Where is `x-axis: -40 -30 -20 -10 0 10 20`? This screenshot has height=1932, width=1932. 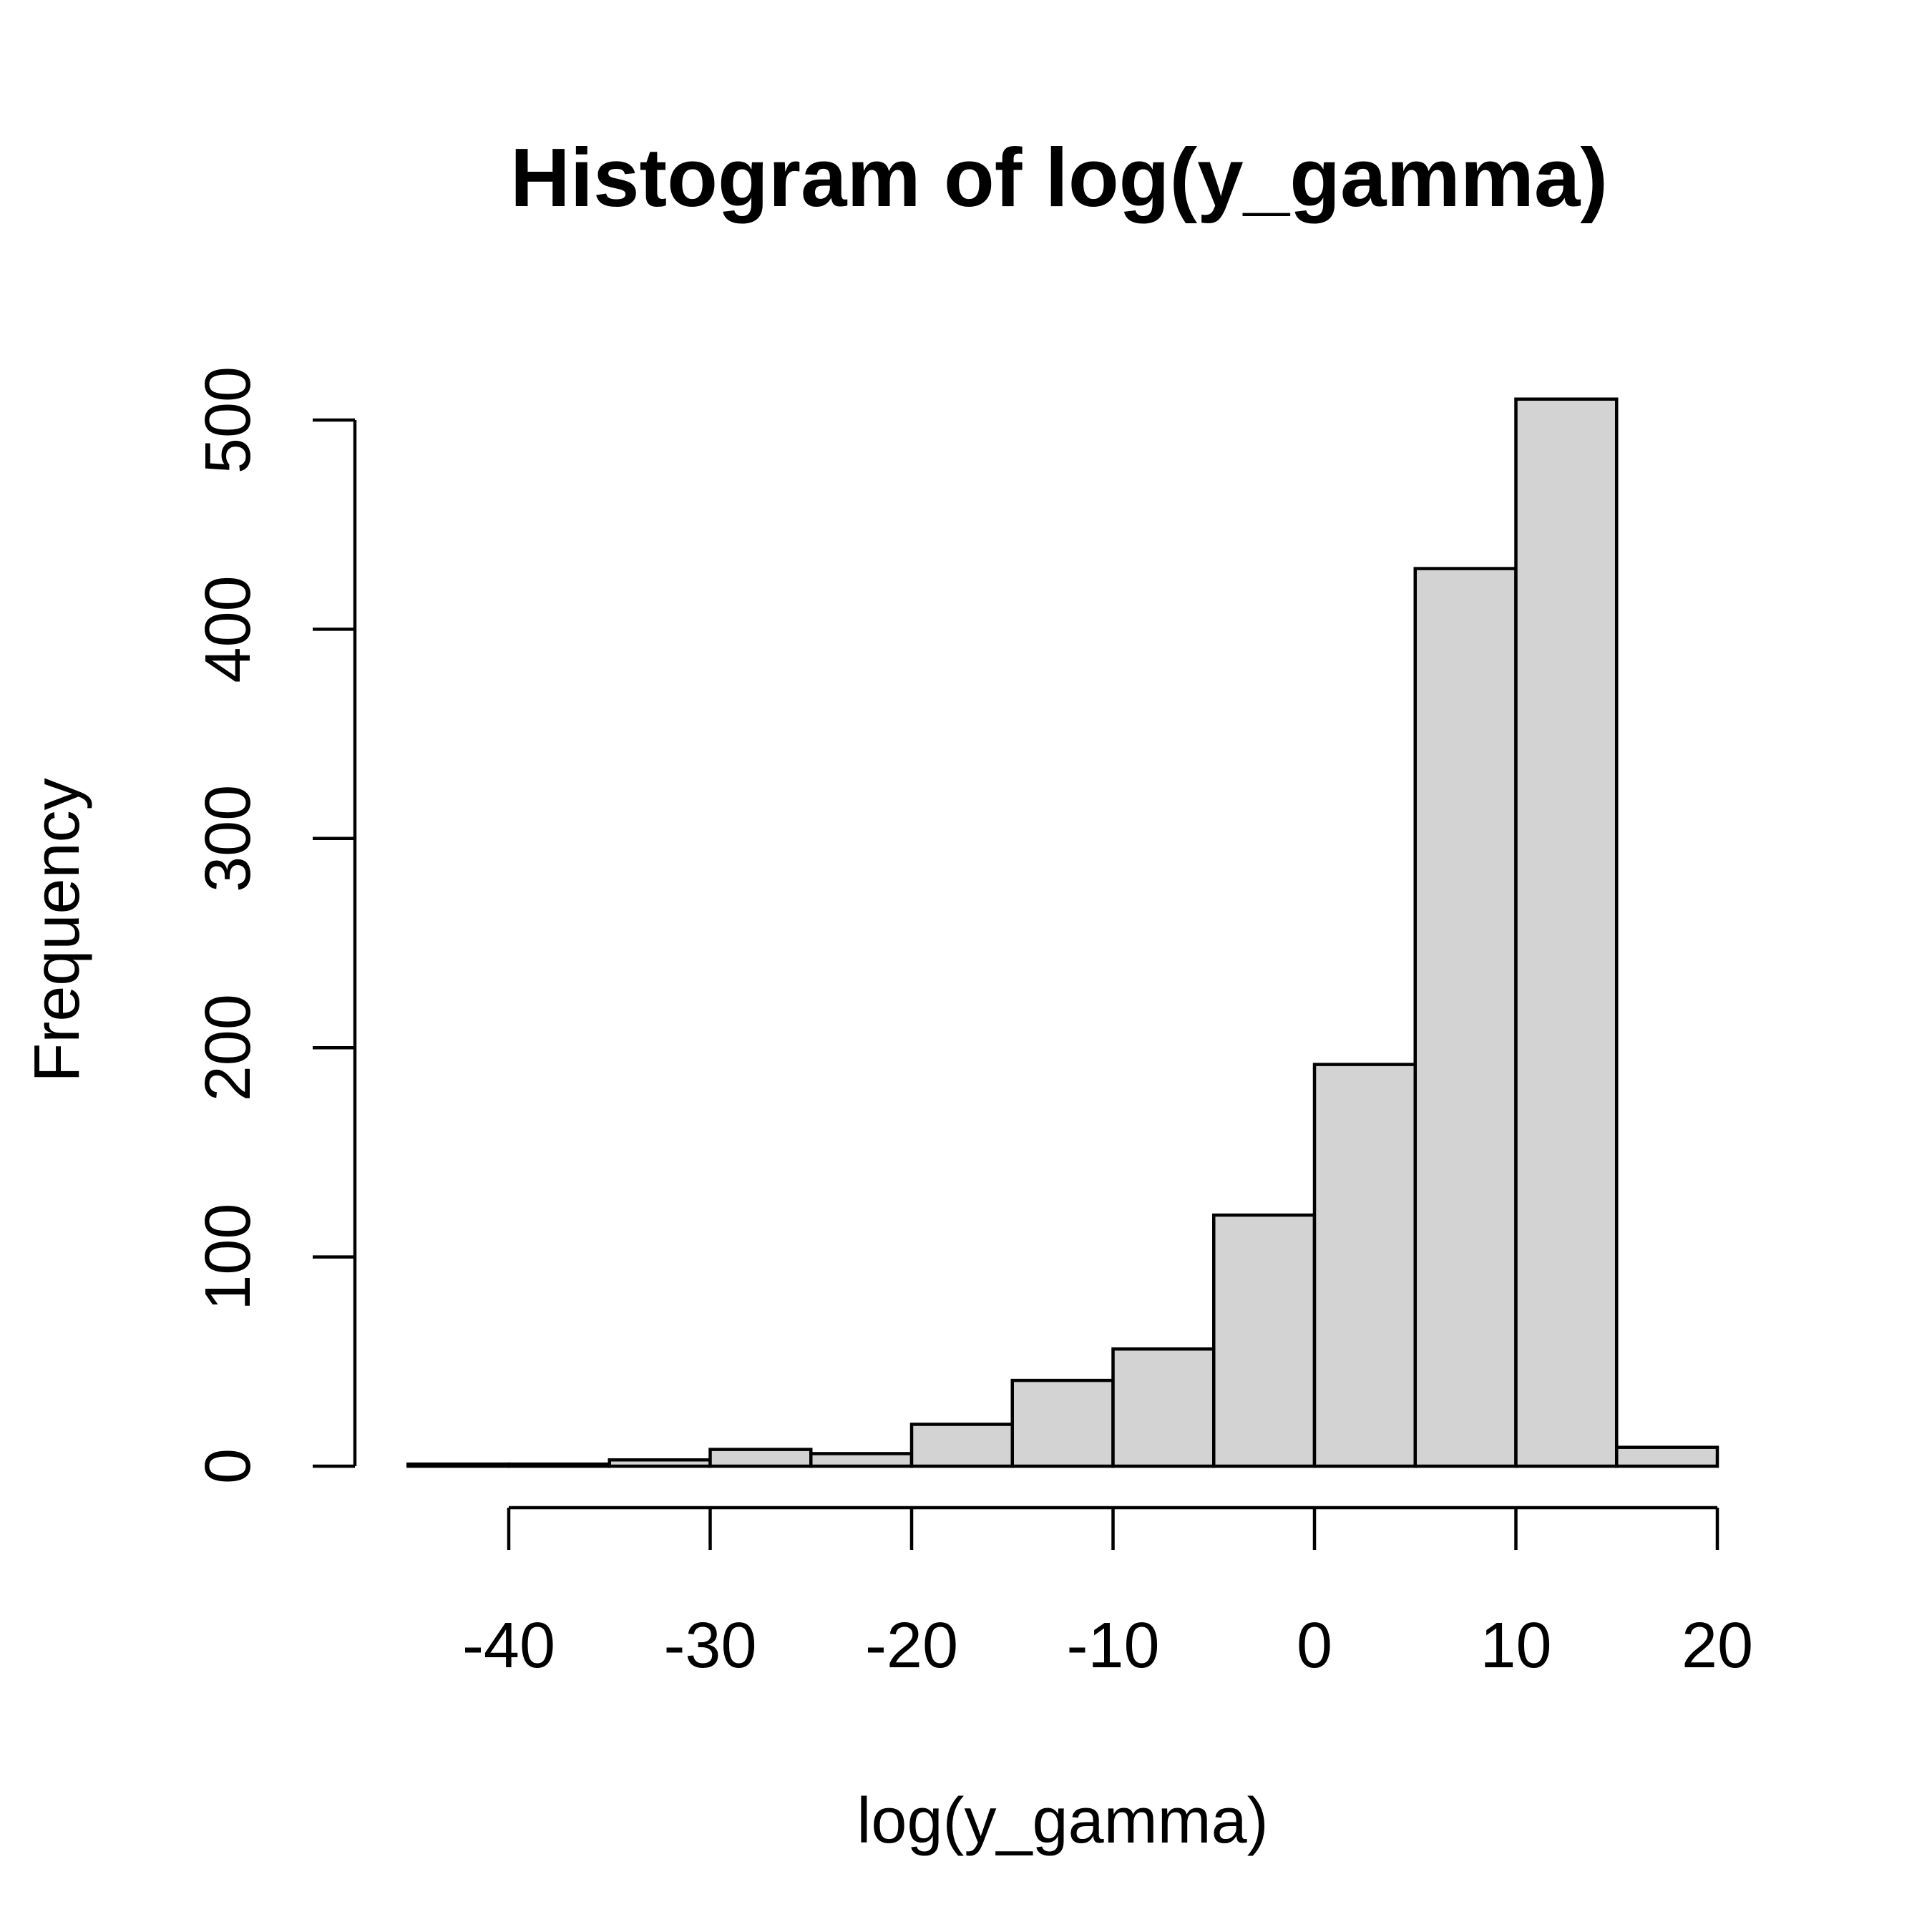 x-axis: -40 -30 -20 -10 0 10 20 is located at coordinates (1107, 1594).